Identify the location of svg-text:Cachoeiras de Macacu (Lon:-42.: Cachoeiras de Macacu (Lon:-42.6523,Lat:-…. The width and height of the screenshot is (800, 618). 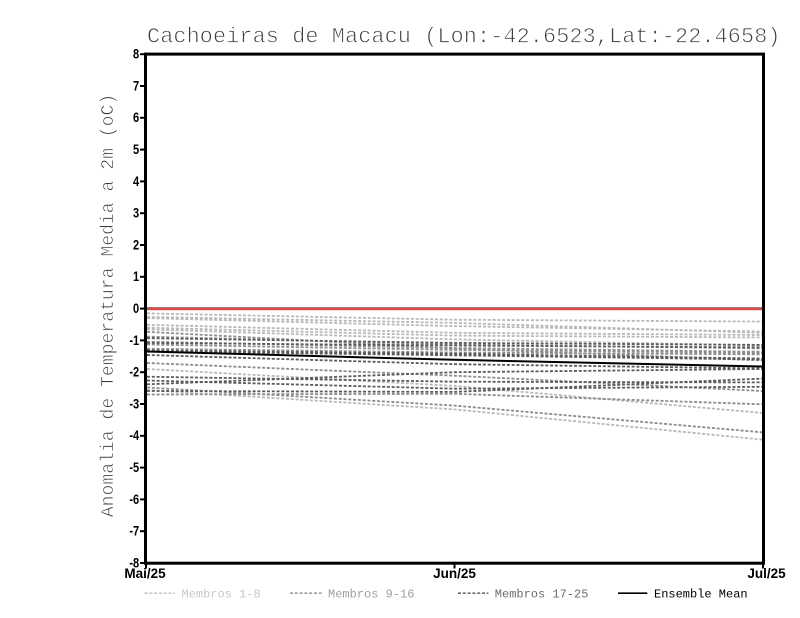
(464, 37).